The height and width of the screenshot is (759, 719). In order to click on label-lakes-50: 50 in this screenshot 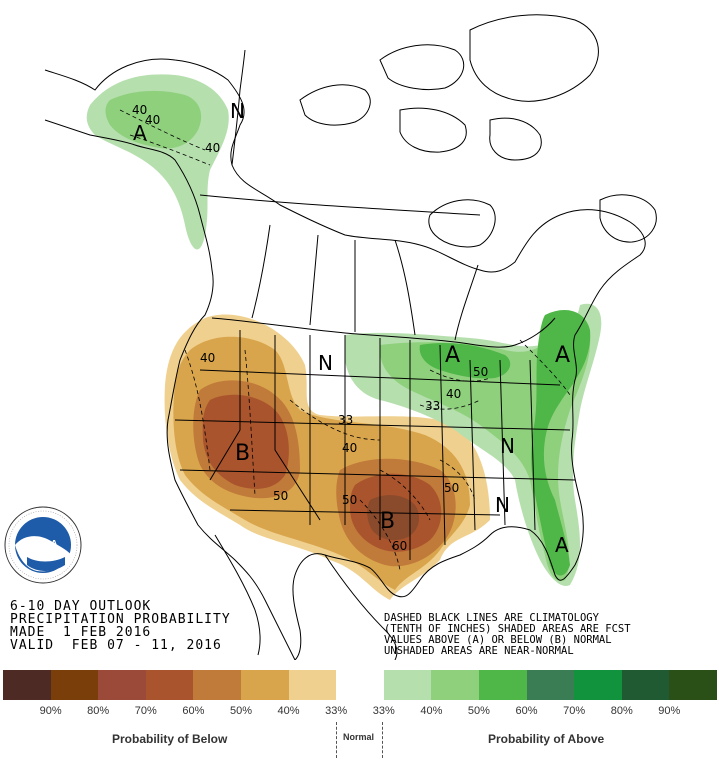, I will do `click(480, 372)`.